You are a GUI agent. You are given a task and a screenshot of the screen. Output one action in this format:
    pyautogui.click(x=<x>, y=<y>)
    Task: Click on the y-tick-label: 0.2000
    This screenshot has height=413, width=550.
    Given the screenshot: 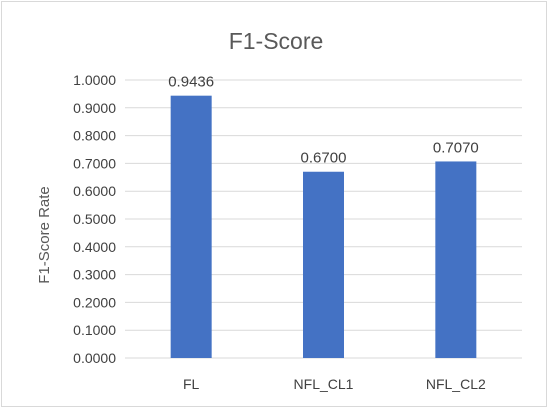 What is the action you would take?
    pyautogui.click(x=94, y=302)
    